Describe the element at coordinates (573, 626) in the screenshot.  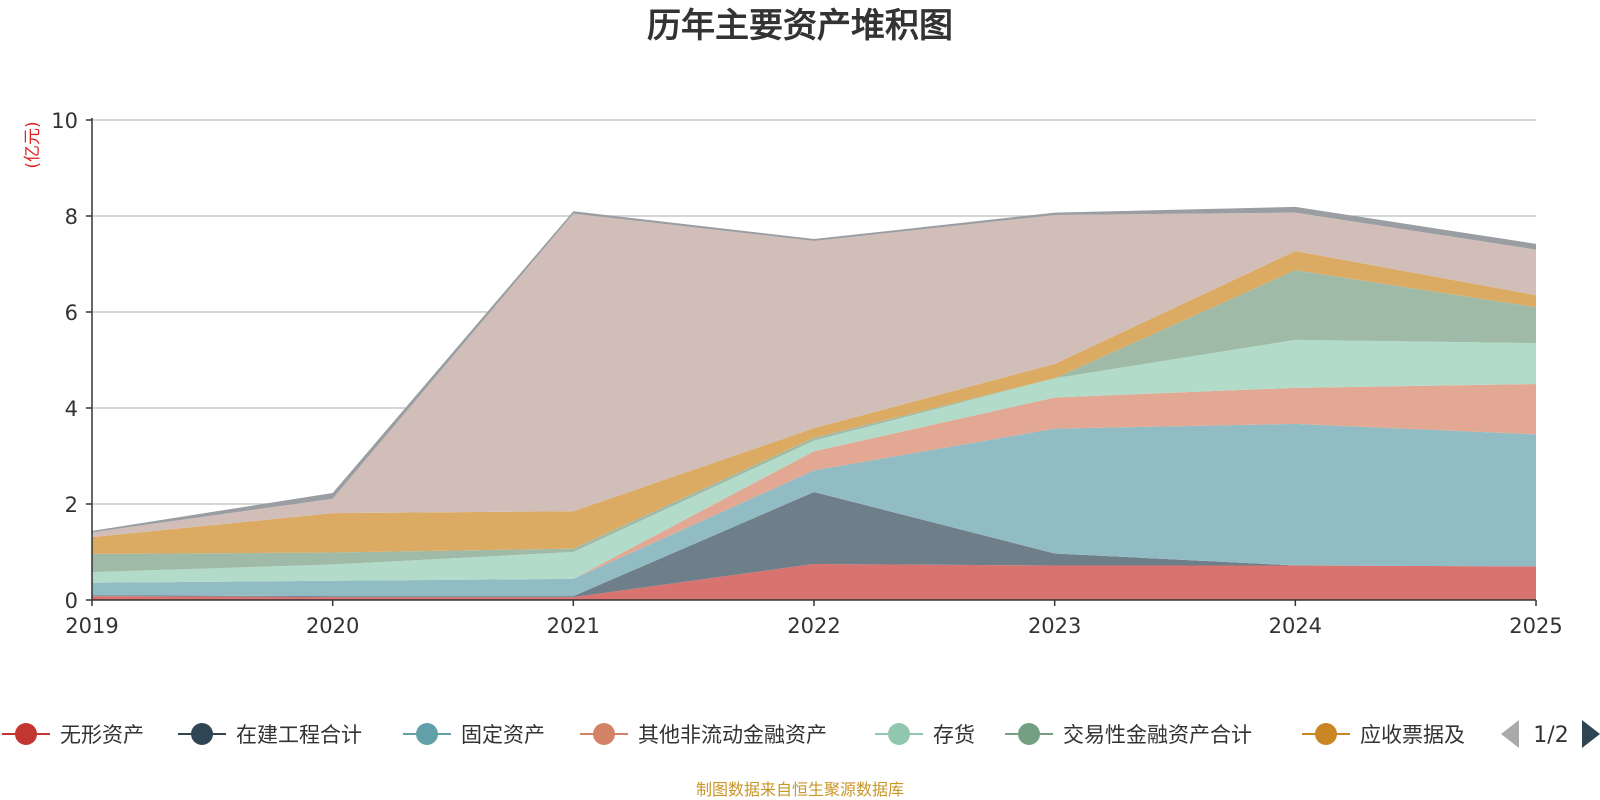
I see `x-tick-label: 2021` at that location.